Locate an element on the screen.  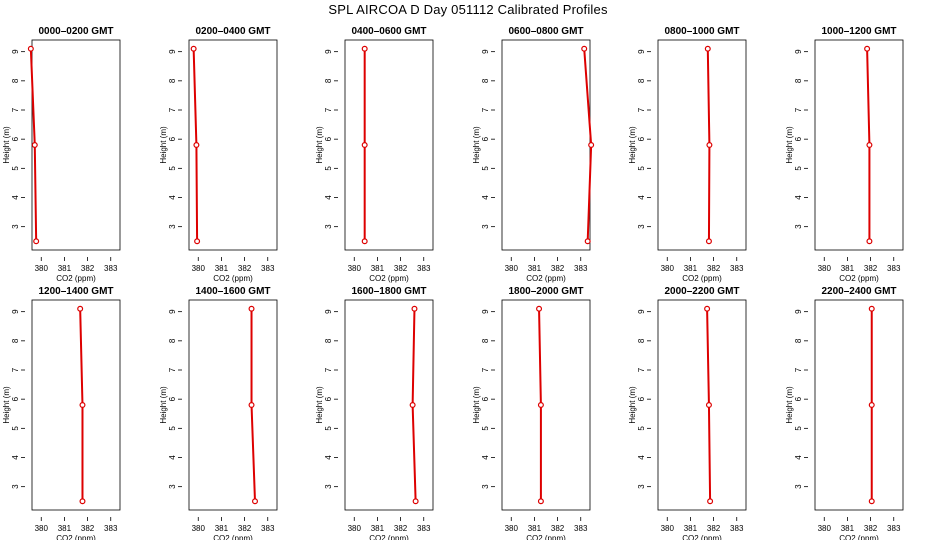
panel-title: 2200–2400 GMT is located at coordinates (858, 291).